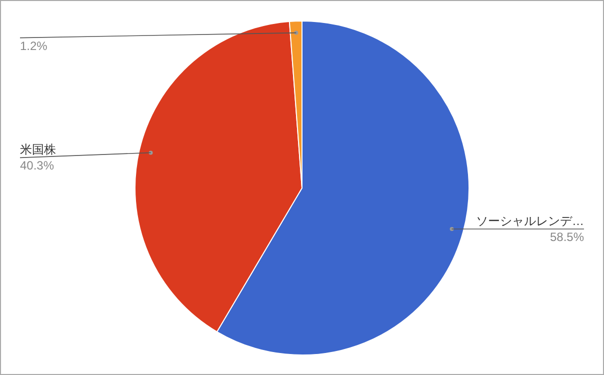  Describe the element at coordinates (34, 45) in the screenshot. I see `data-label: 1.2%` at that location.